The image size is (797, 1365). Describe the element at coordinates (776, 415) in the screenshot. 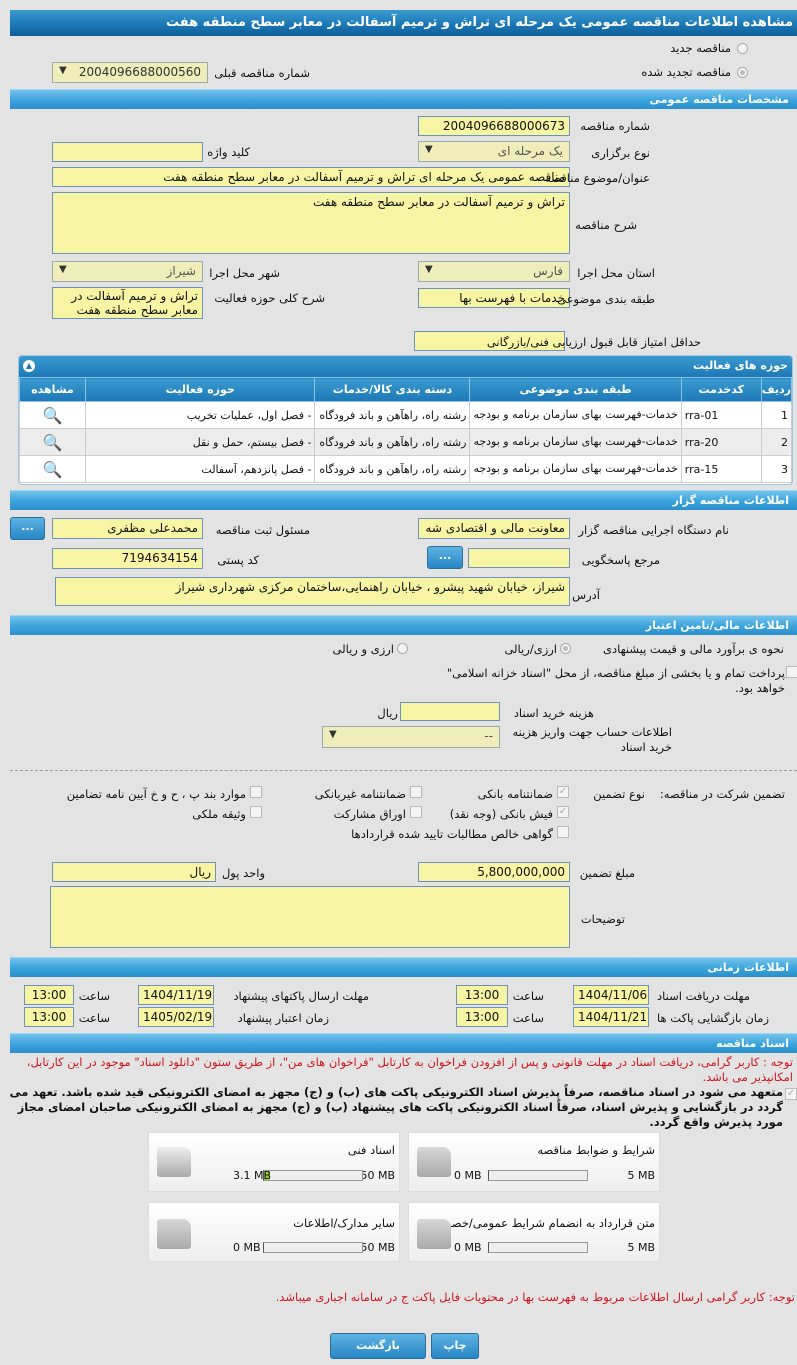

I see `cell-row: 1` at that location.